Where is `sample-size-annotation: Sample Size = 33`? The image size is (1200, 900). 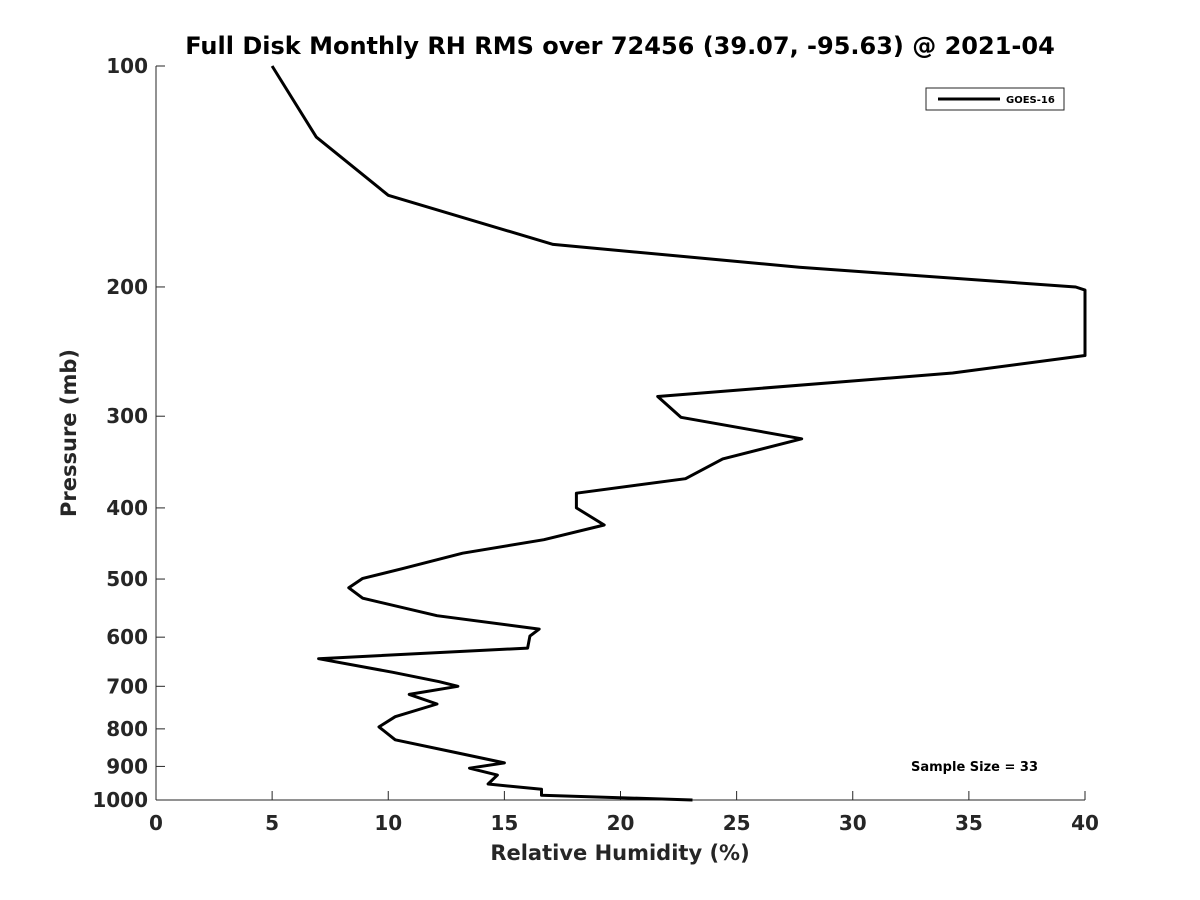
sample-size-annotation: Sample Size = 33 is located at coordinates (974, 767).